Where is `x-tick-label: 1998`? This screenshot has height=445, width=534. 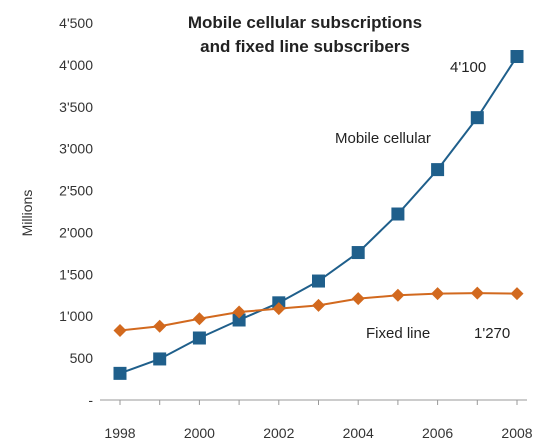 x-tick-label: 1998 is located at coordinates (119, 433).